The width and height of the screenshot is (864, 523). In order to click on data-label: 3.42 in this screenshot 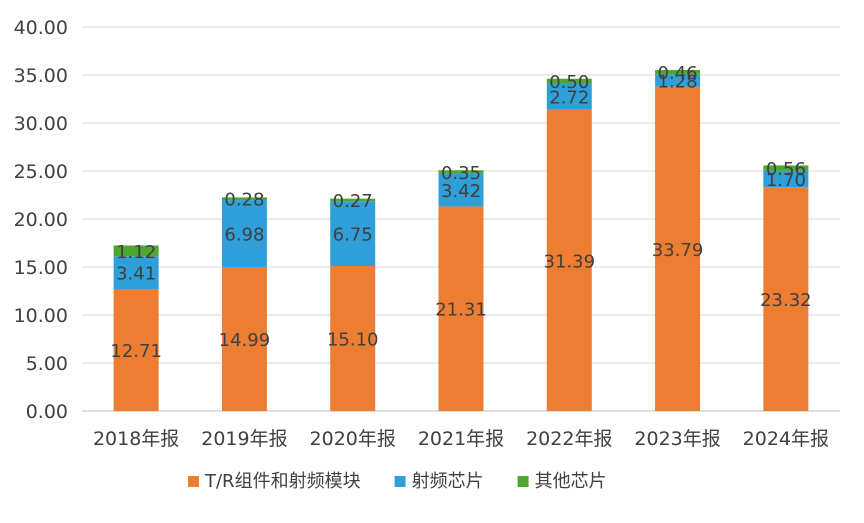, I will do `click(461, 191)`.